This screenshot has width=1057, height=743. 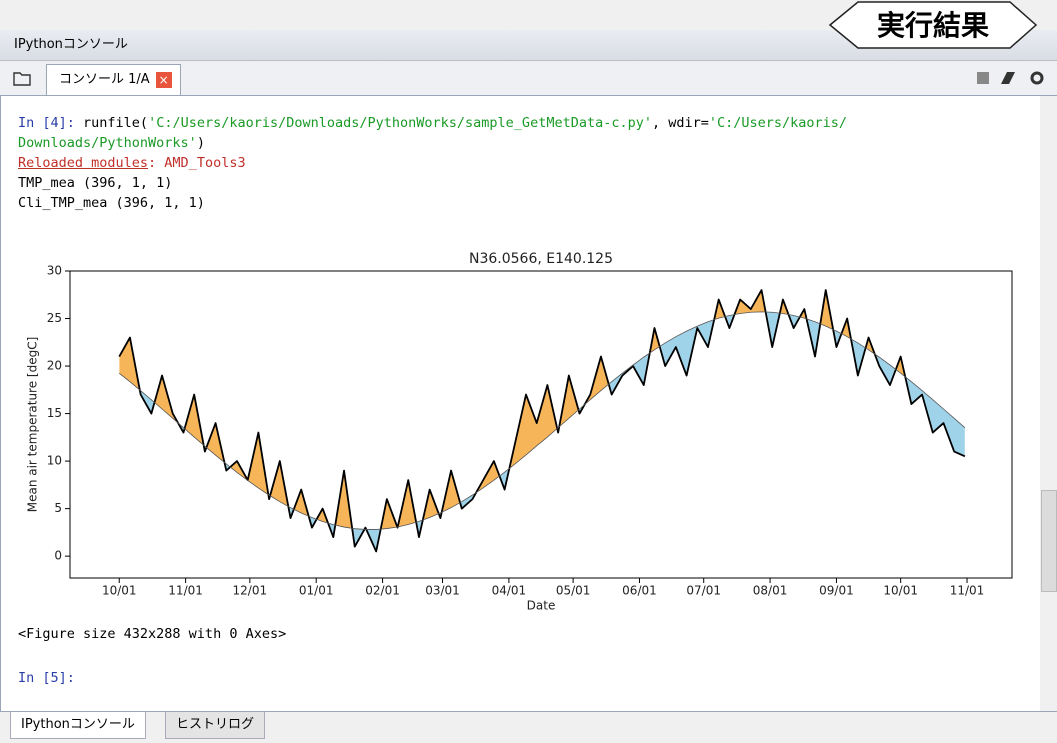 I want to click on callout: 実行結果, so click(x=933, y=25).